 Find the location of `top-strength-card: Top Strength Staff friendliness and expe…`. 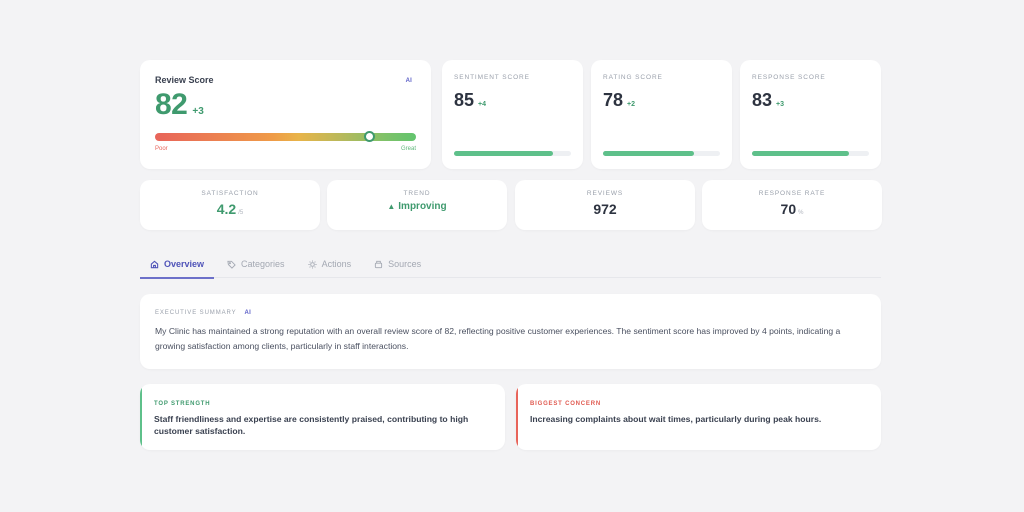

top-strength-card: Top Strength Staff friendliness and expe… is located at coordinates (322, 417).